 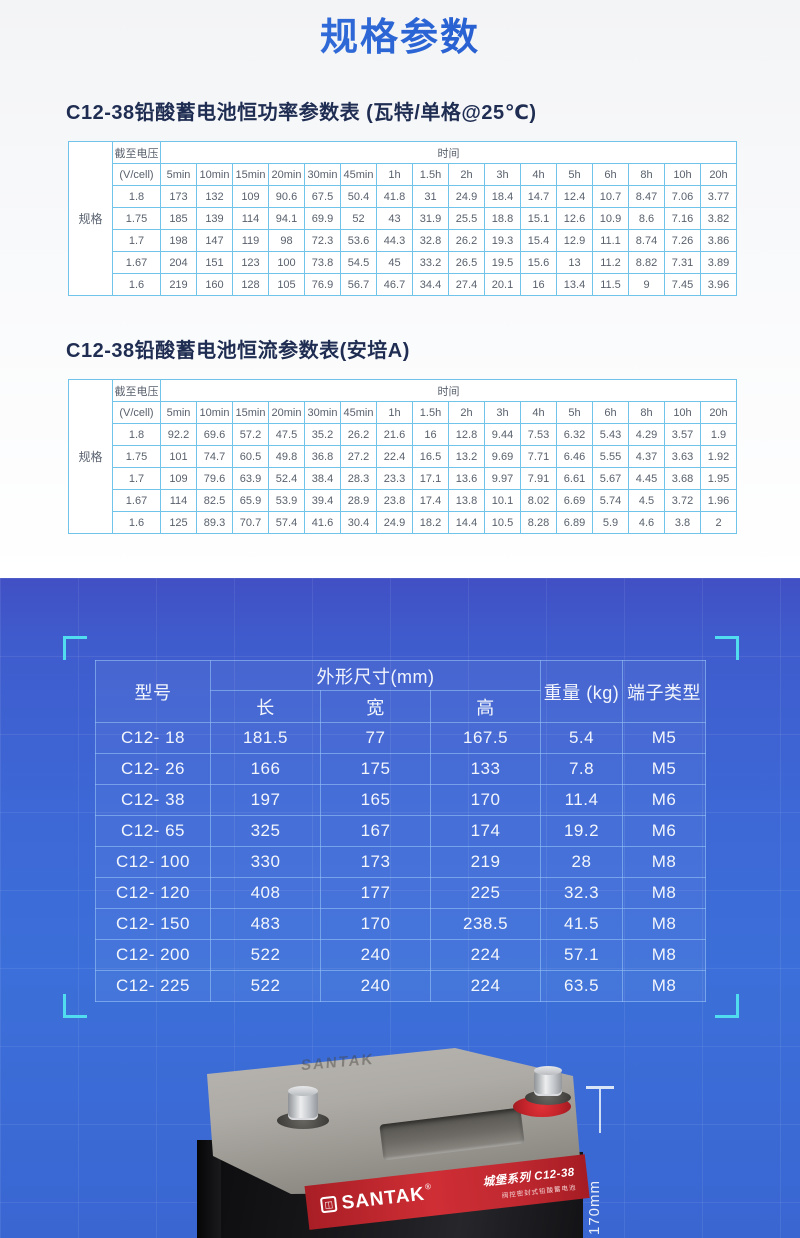 What do you see at coordinates (265, 862) in the screenshot?
I see `dimension-cell: 330` at bounding box center [265, 862].